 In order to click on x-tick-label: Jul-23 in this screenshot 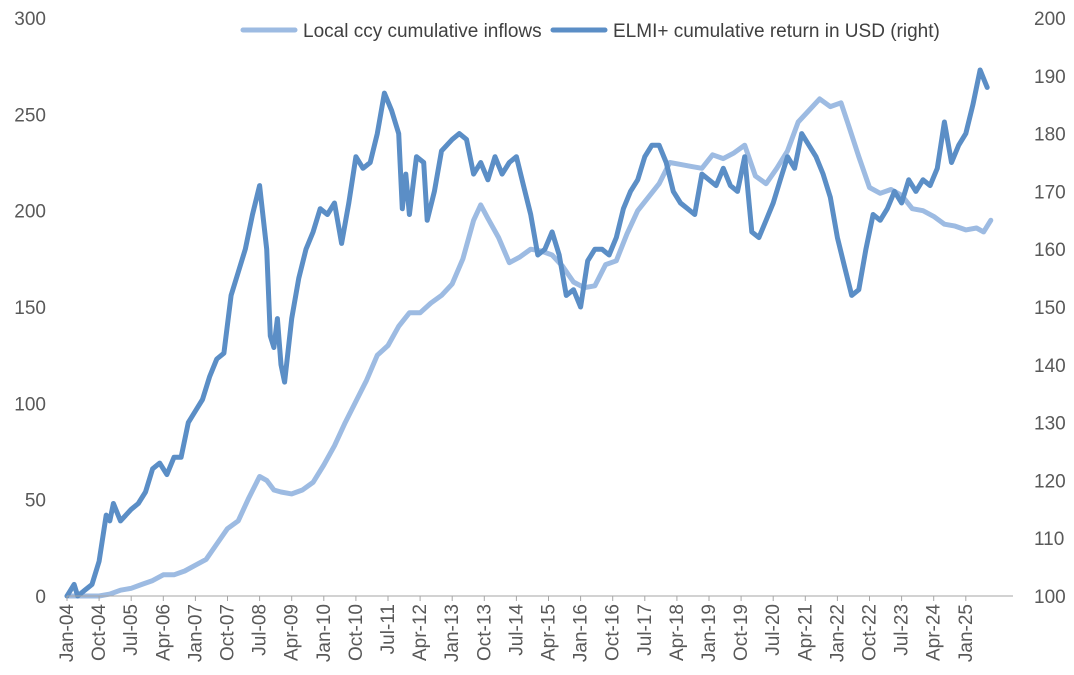, I will do `click(902, 630)`.